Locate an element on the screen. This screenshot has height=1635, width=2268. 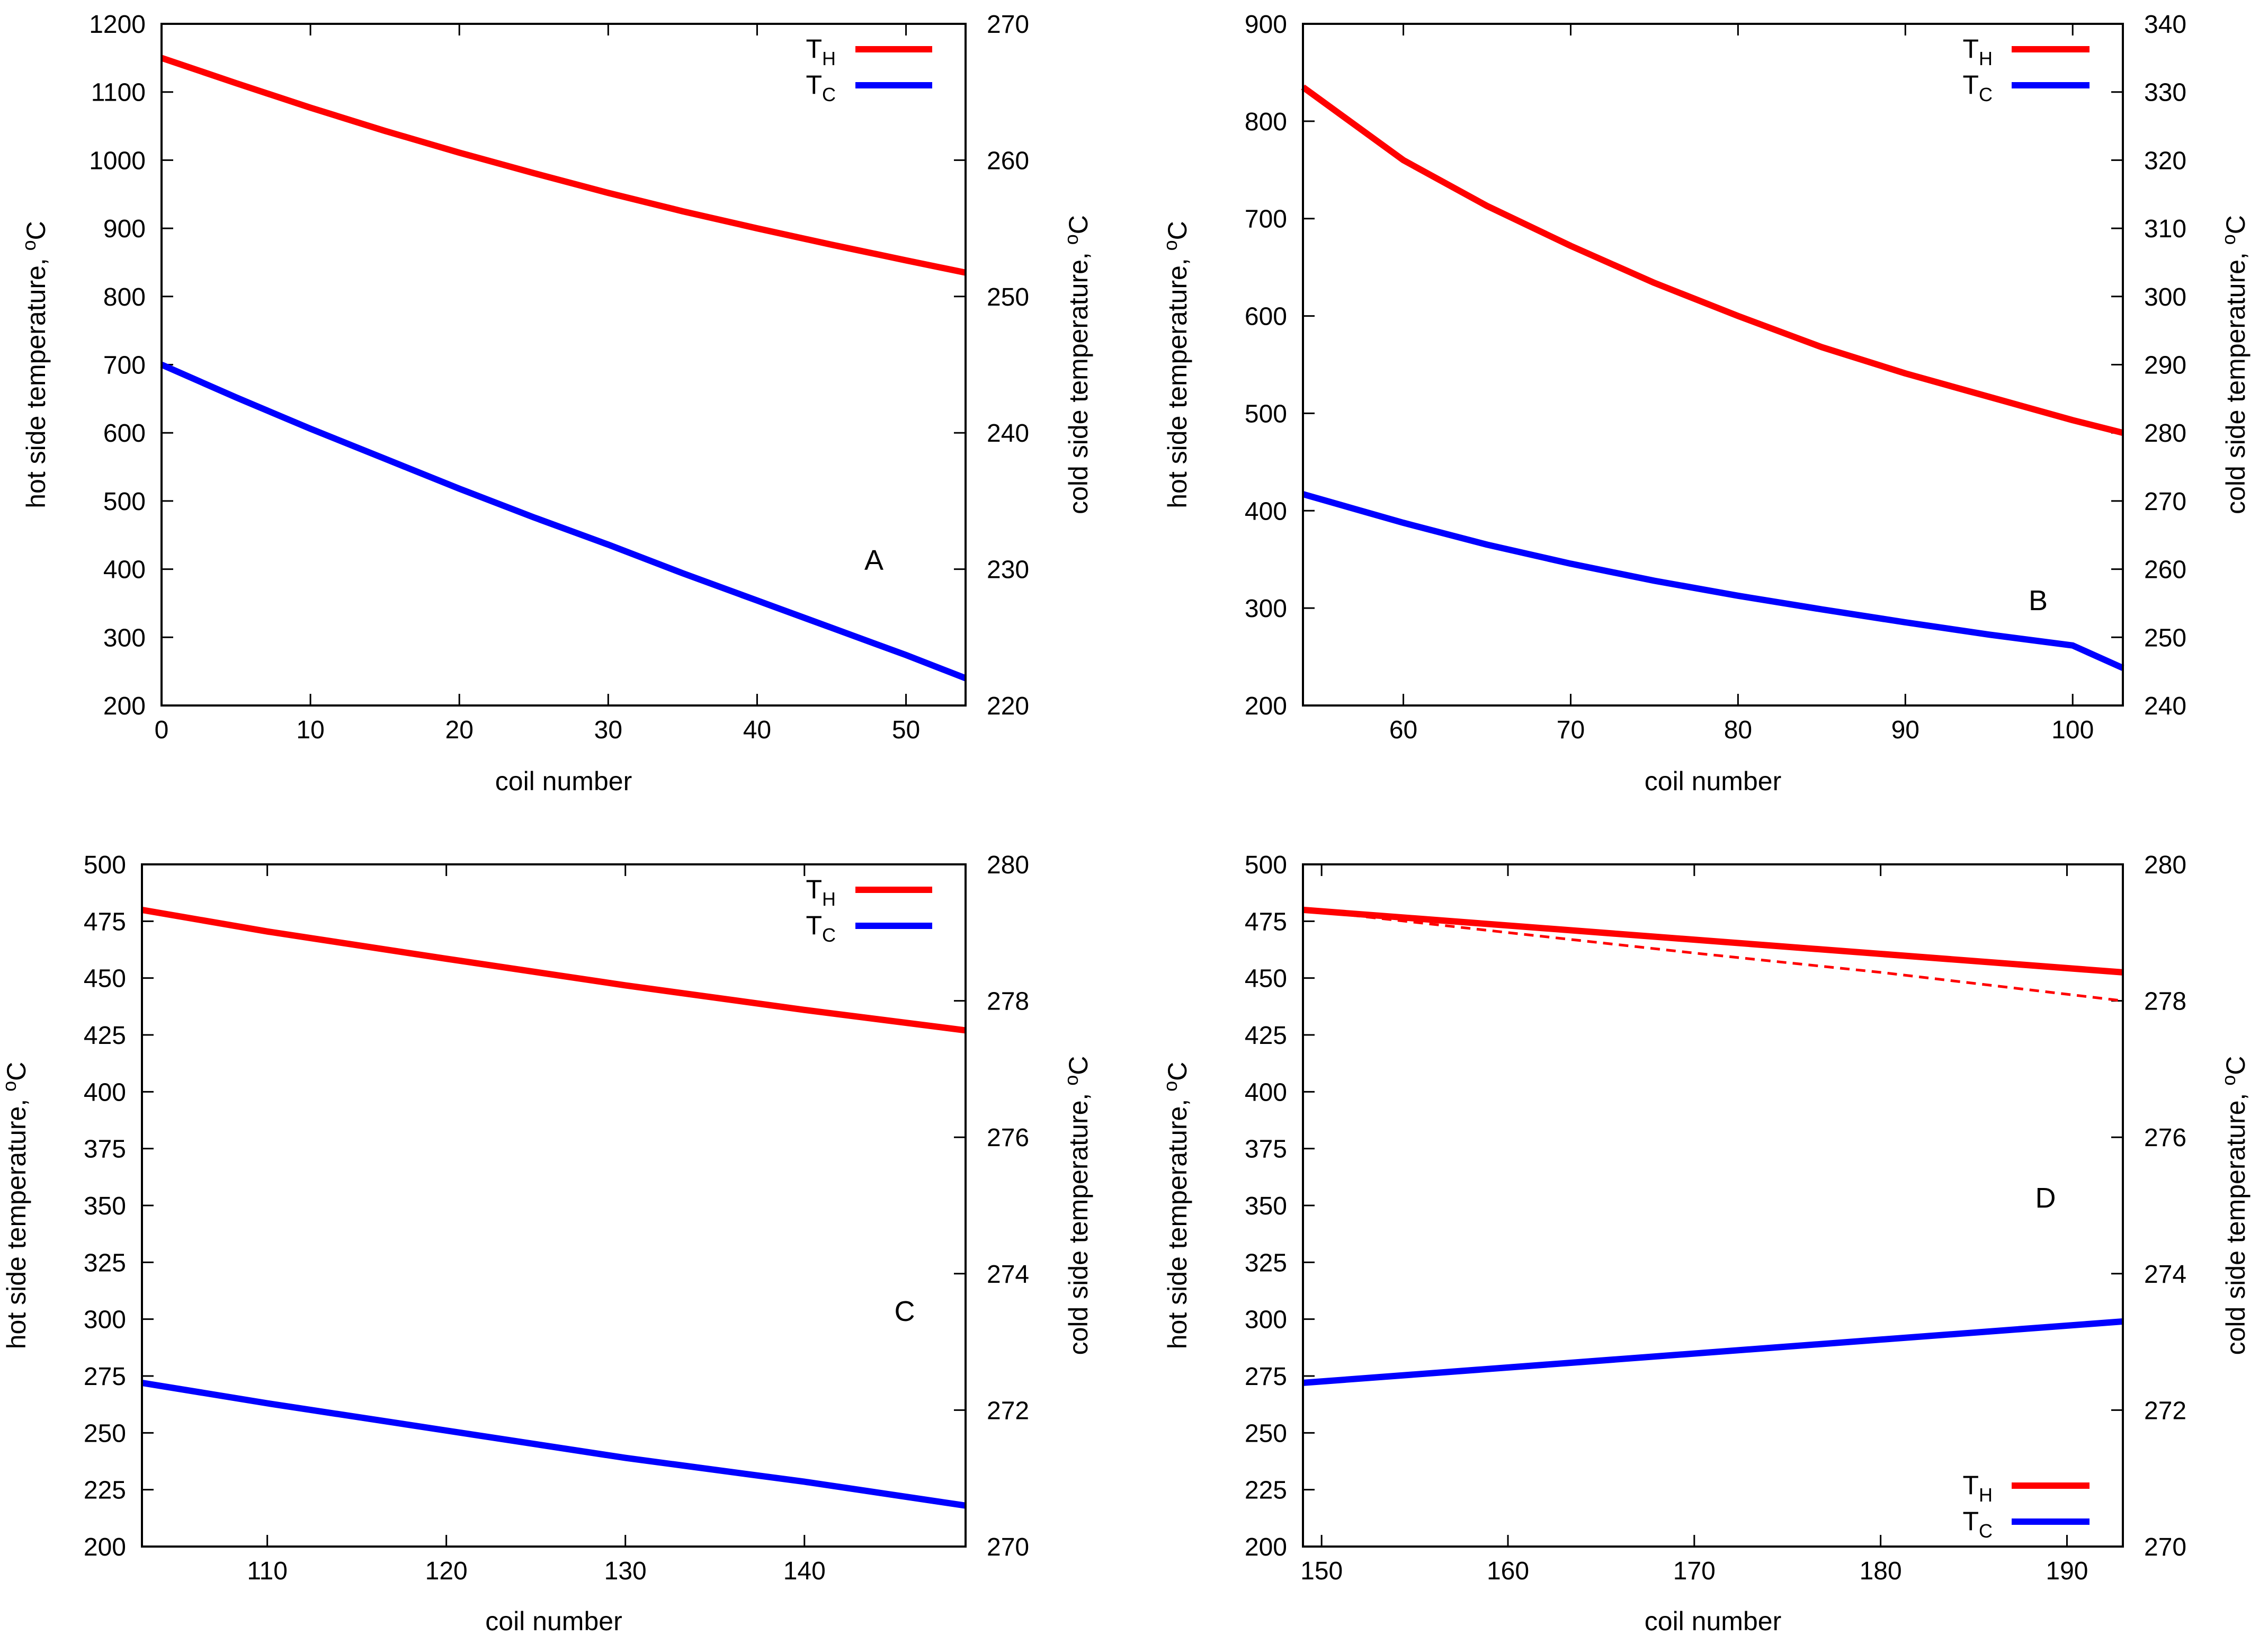
y-tick-label: 600 is located at coordinates (124, 434).